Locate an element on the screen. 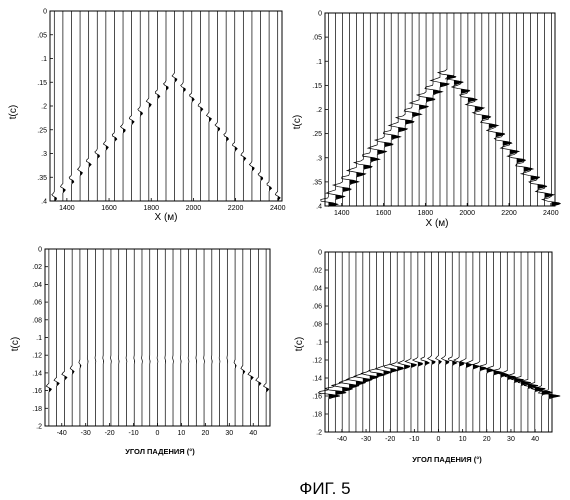  x-tick-label: 2200 is located at coordinates (236, 208).